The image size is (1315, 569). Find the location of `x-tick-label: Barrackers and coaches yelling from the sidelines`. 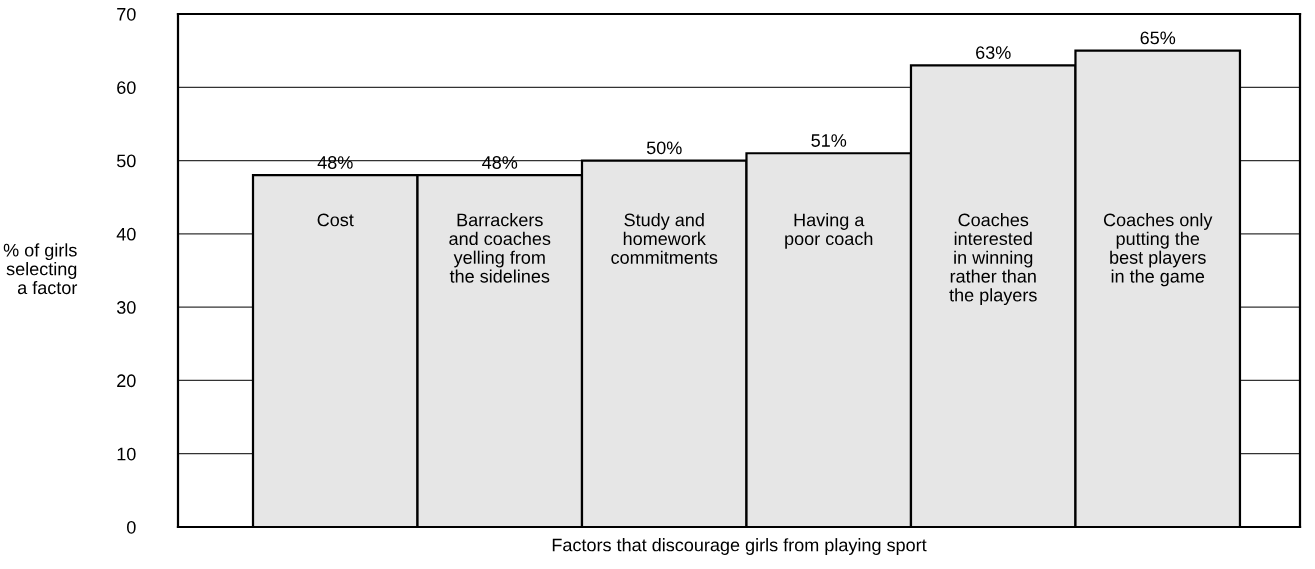

x-tick-label: Barrackers and coaches yelling from the sidelines is located at coordinates (500, 248).